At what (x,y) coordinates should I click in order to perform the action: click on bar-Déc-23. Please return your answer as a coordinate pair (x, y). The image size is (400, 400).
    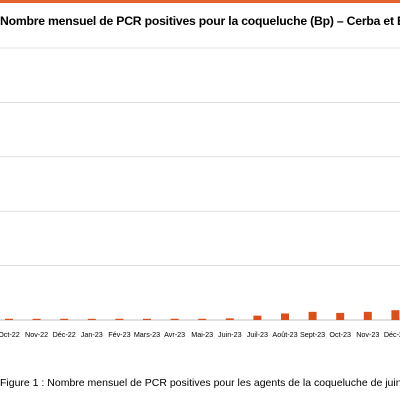
    Looking at the image, I should click on (395, 315).